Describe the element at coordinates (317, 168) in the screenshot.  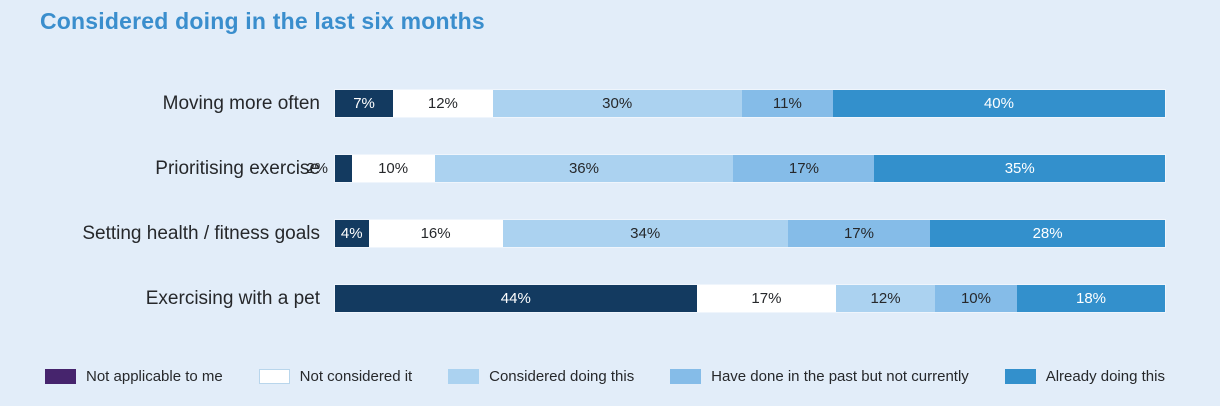
I see `segment-value-label: 2%` at that location.